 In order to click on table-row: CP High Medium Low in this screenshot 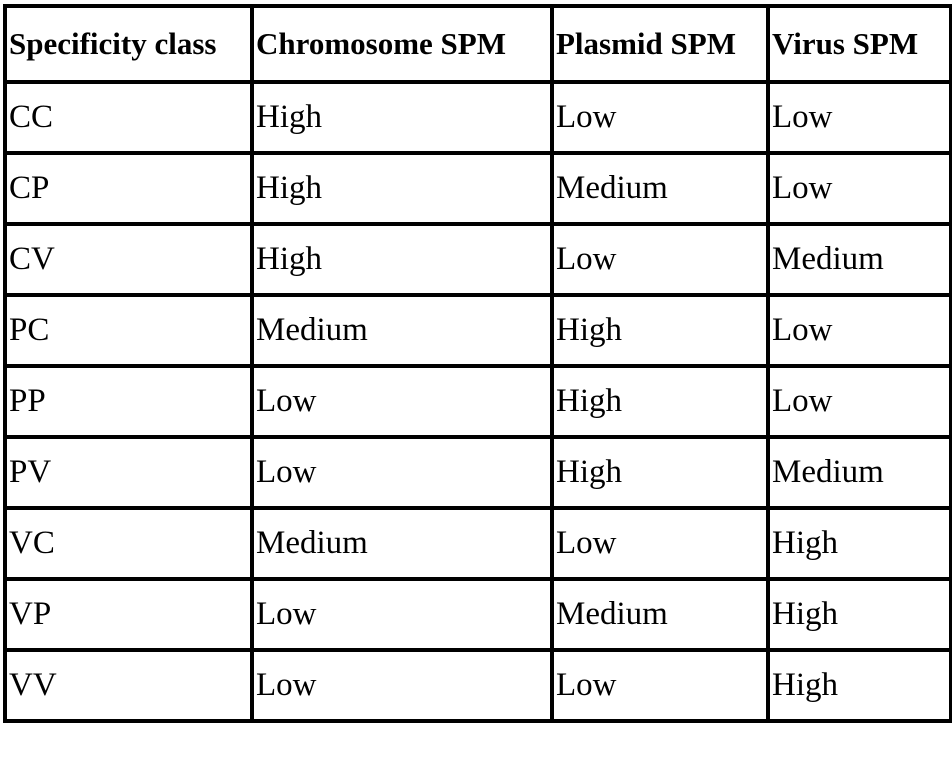, I will do `click(477, 188)`.